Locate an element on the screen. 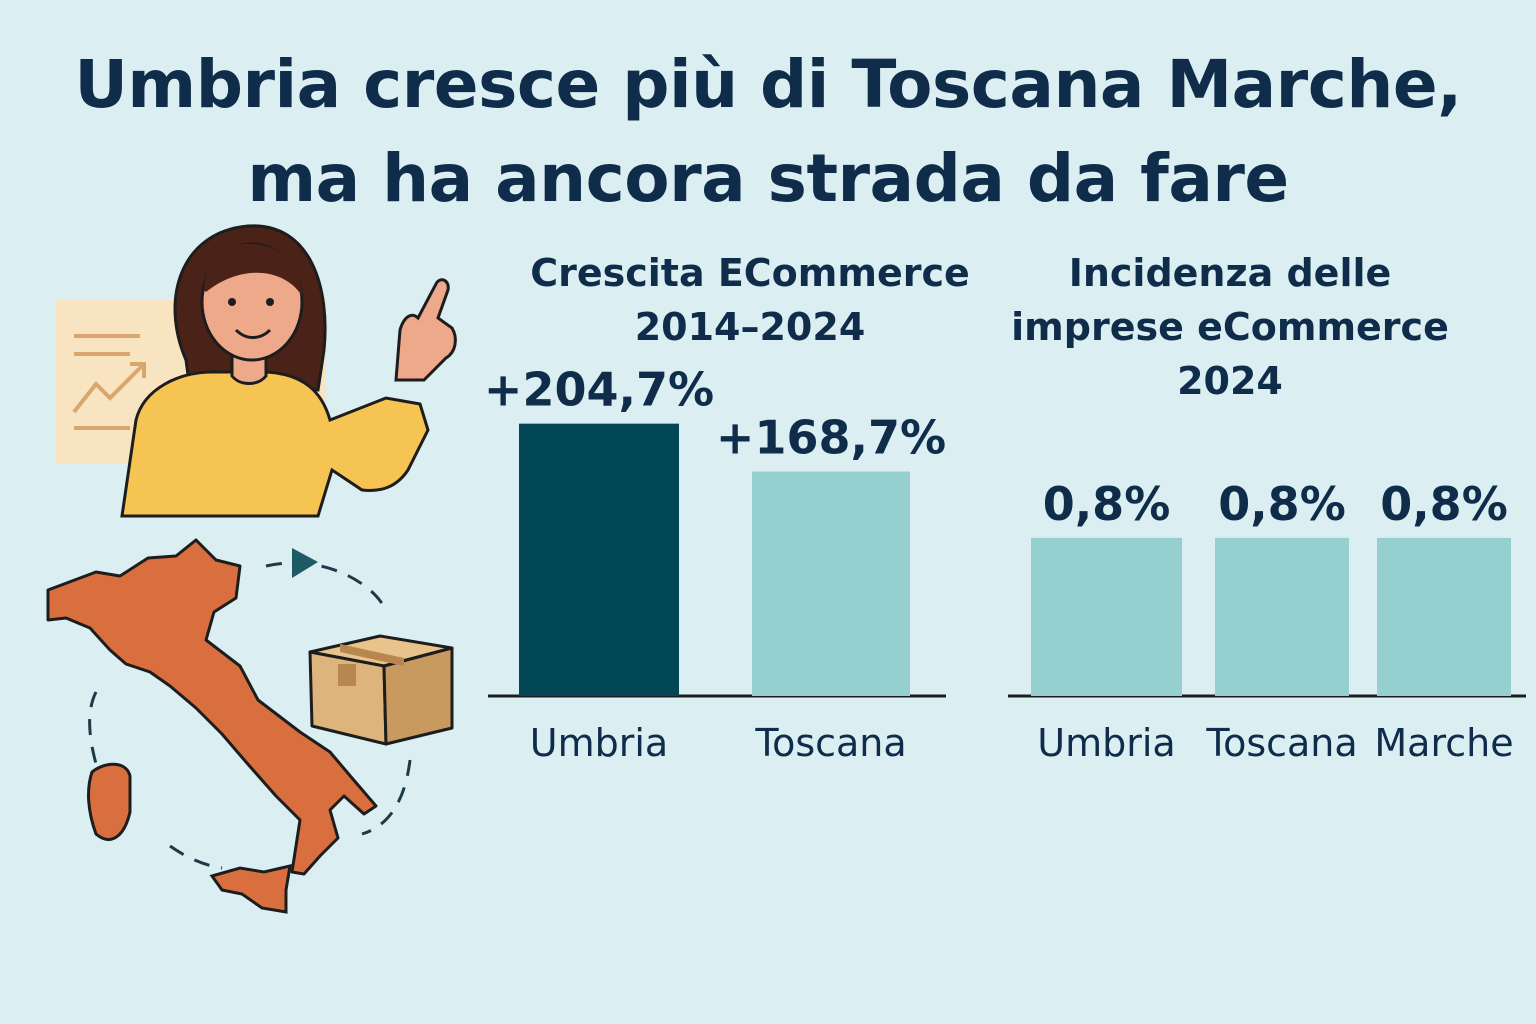 This screenshot has height=1024, width=1536. woman-pointing-icon is located at coordinates (288, 371).